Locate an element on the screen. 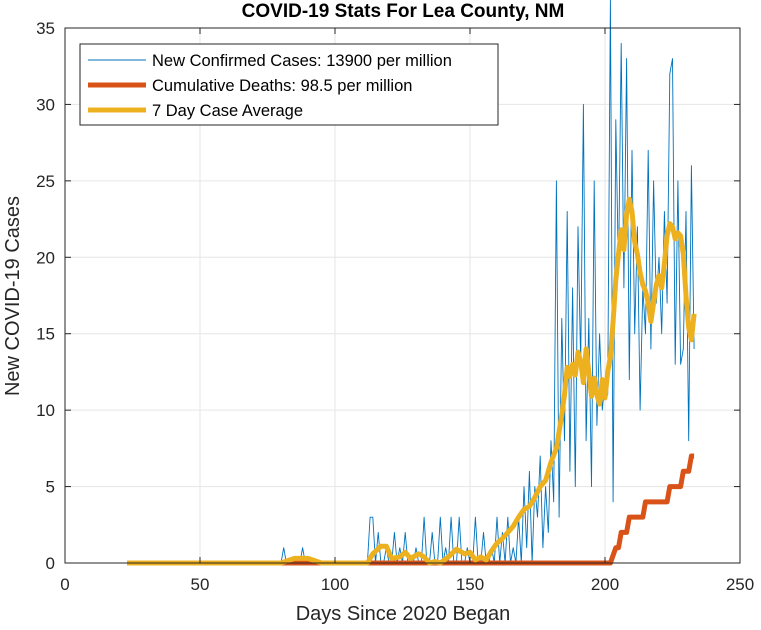 This screenshot has width=761, height=630. legend-label-1: New Confirmed Cases: 13900 per million is located at coordinates (302, 61).